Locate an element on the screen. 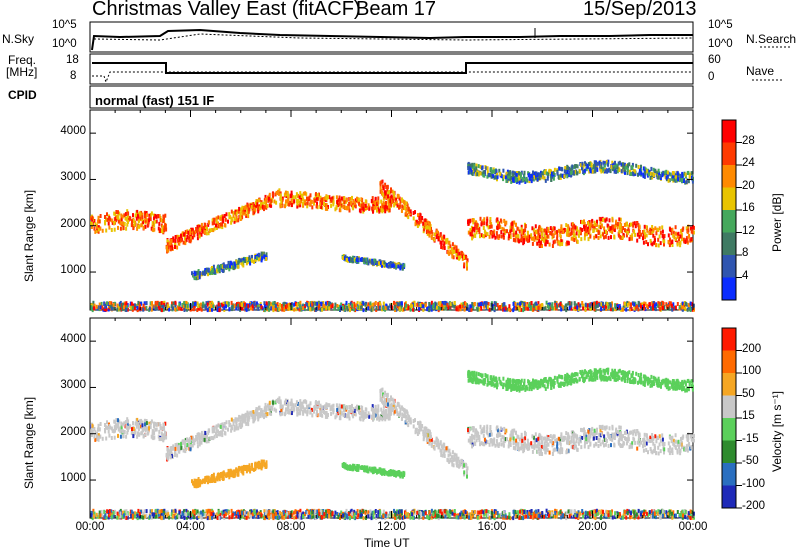 The width and height of the screenshot is (800, 554). cpid-panel-frame is located at coordinates (391, 97).